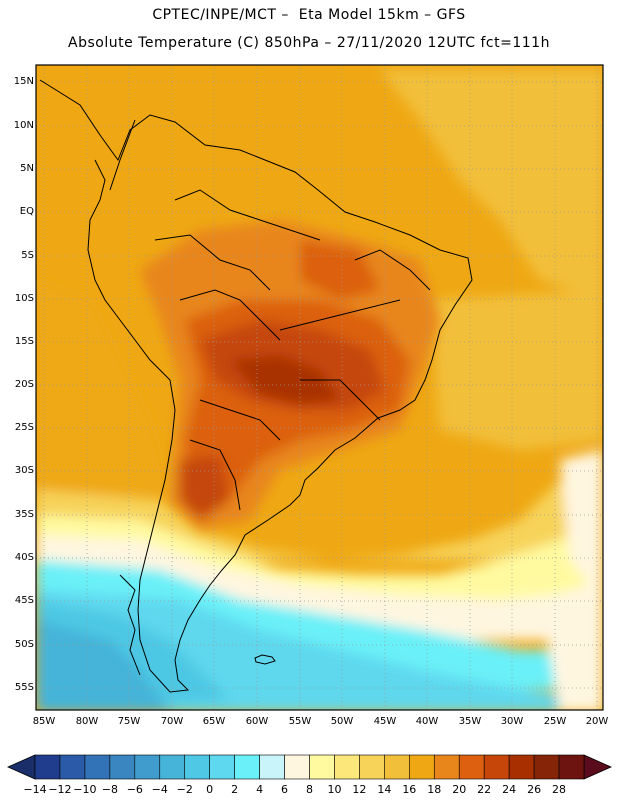 The image size is (618, 800). I want to click on colorbar-label: 26, so click(534, 789).